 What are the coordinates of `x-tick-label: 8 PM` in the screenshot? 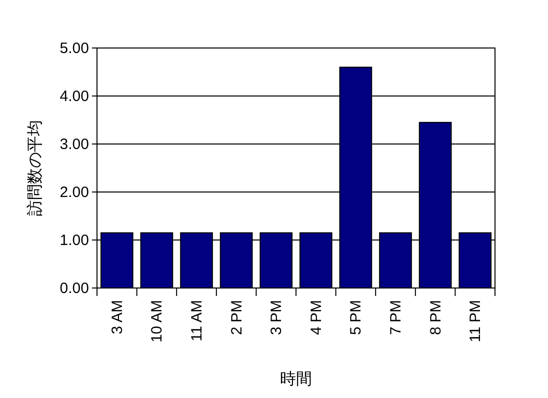 It's located at (435, 318).